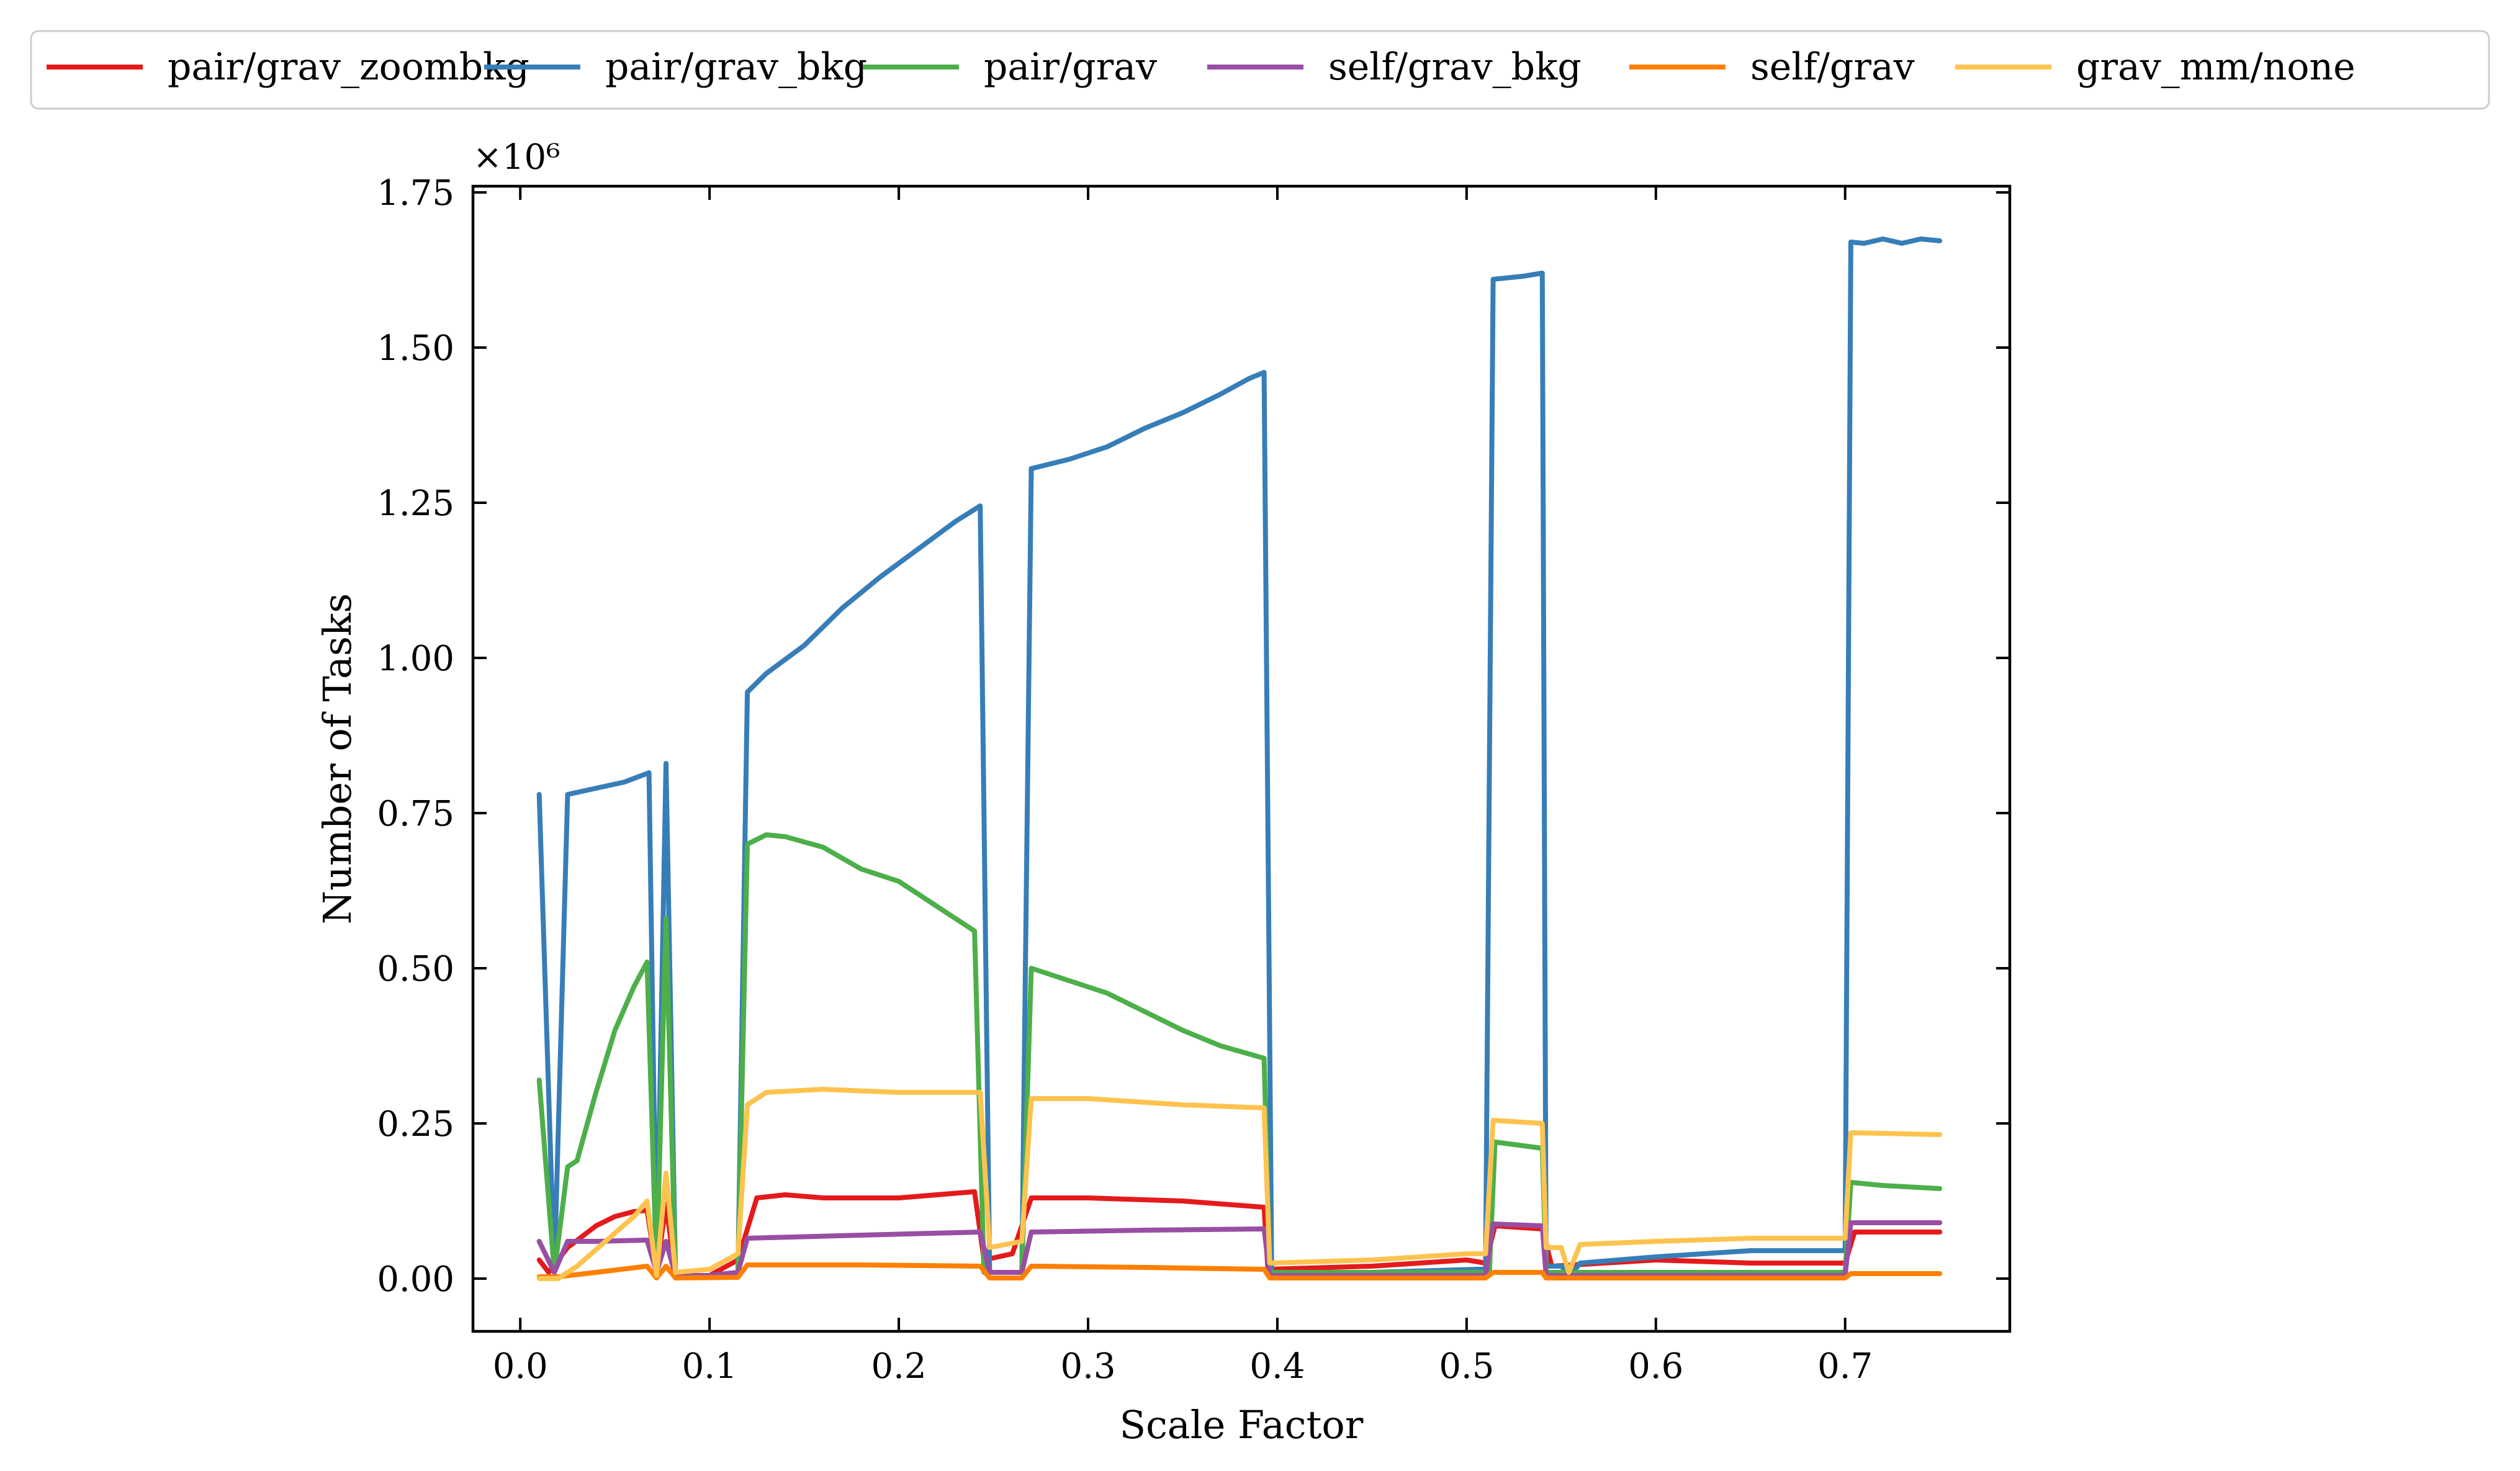 The height and width of the screenshot is (1471, 2520). What do you see at coordinates (416, 969) in the screenshot?
I see `y-tick-label: 0.50` at bounding box center [416, 969].